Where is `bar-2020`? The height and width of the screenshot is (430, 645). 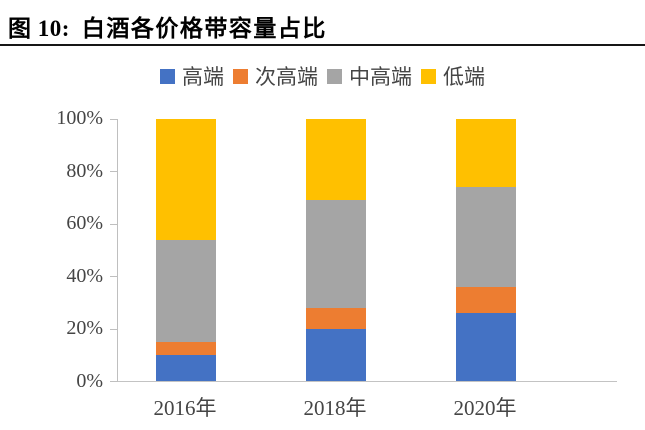
bar-2020 is located at coordinates (486, 250).